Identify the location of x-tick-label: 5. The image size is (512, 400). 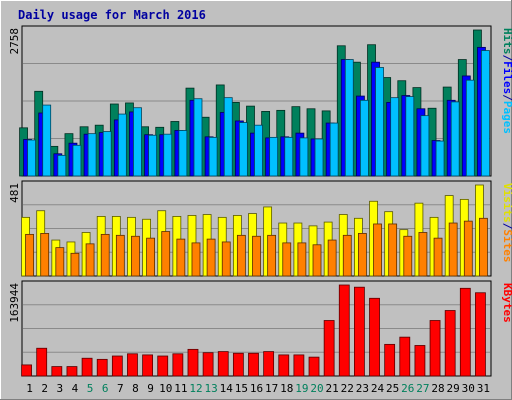
(90, 388).